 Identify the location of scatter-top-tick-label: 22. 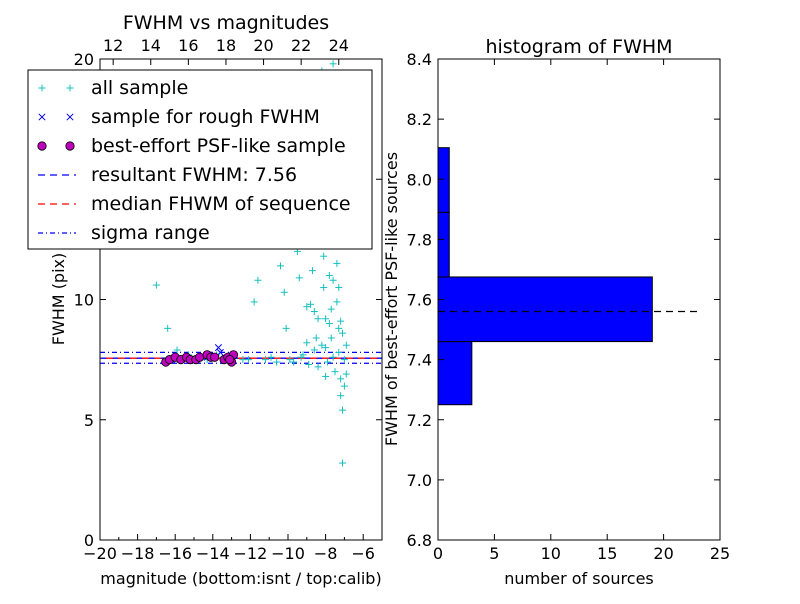
(301, 45).